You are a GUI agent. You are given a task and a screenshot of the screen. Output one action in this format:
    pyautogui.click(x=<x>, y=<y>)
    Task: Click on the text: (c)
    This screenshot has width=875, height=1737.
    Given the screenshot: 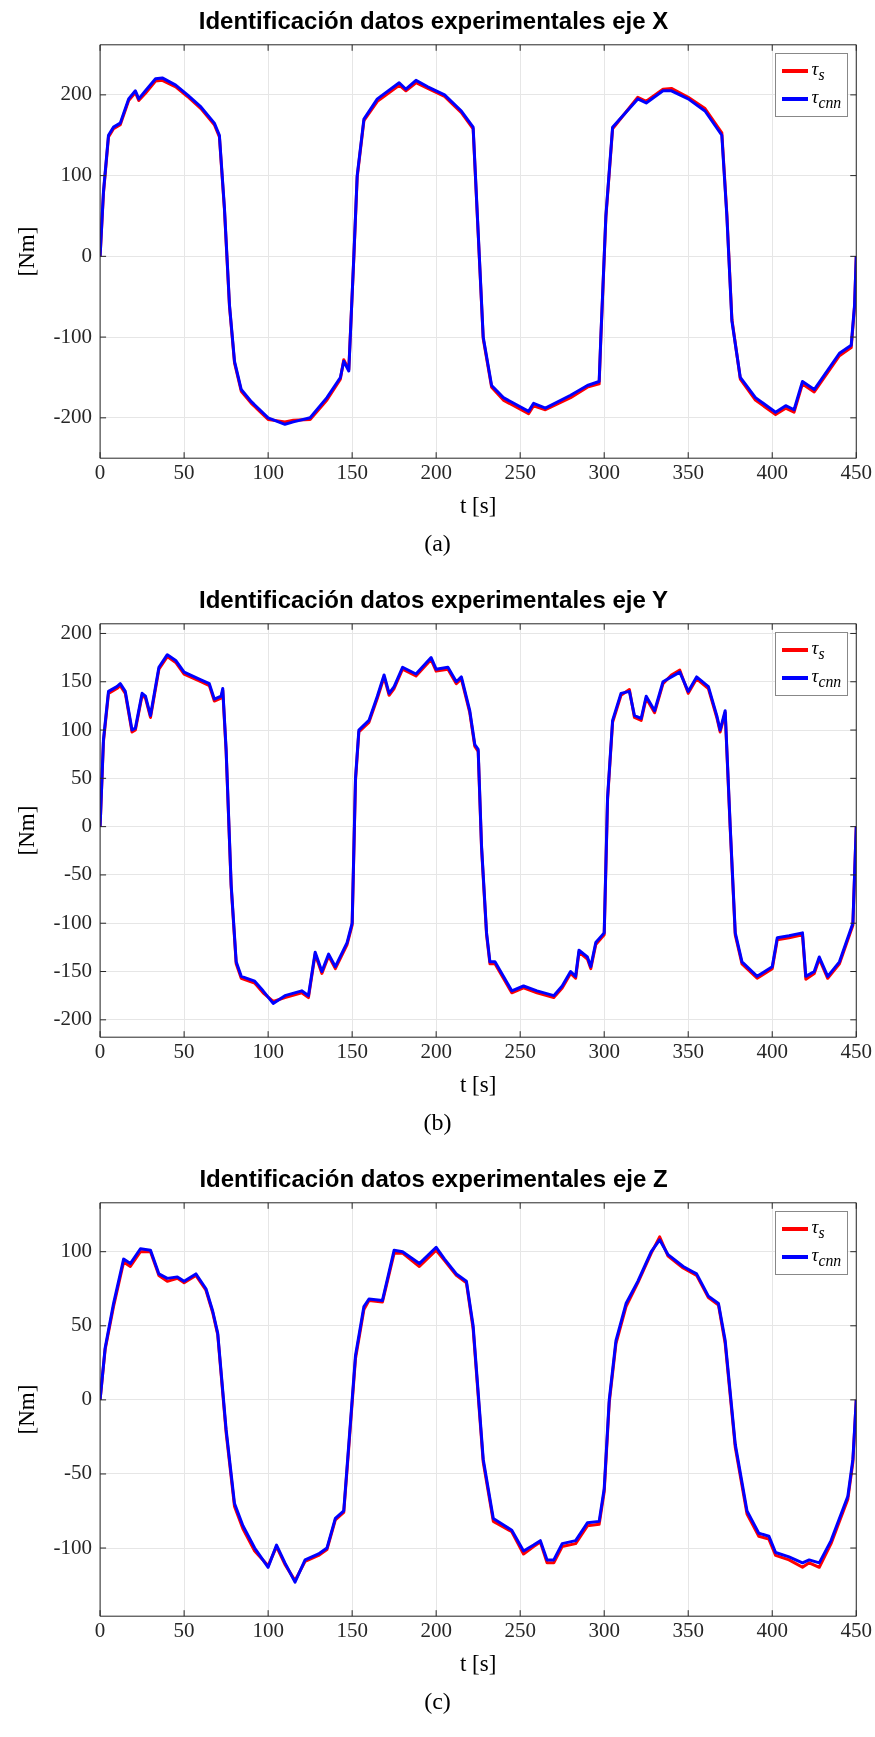 What is the action you would take?
    pyautogui.click(x=437, y=1701)
    